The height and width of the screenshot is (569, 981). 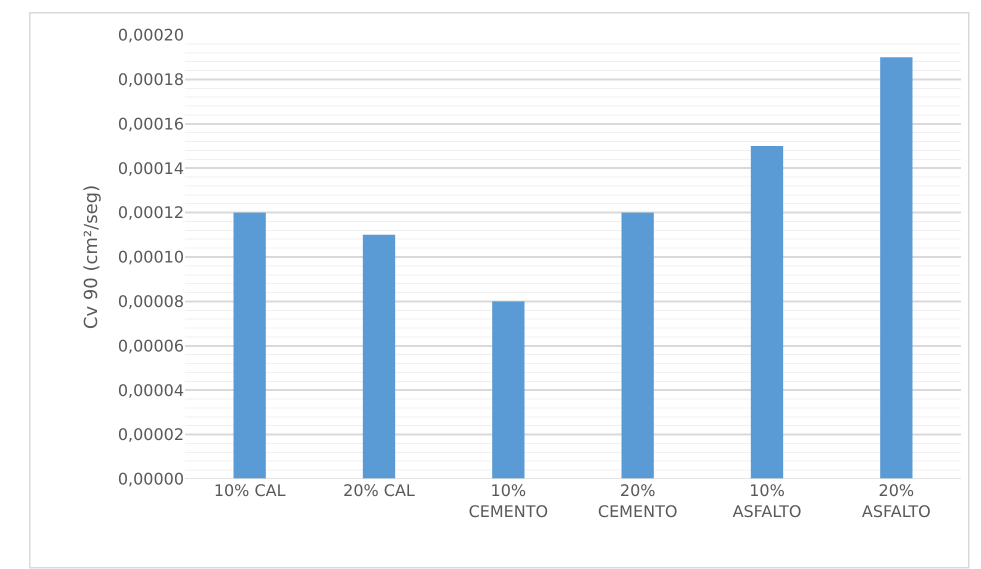 What do you see at coordinates (151, 257) in the screenshot?
I see `y-tick-label: 0,00010` at bounding box center [151, 257].